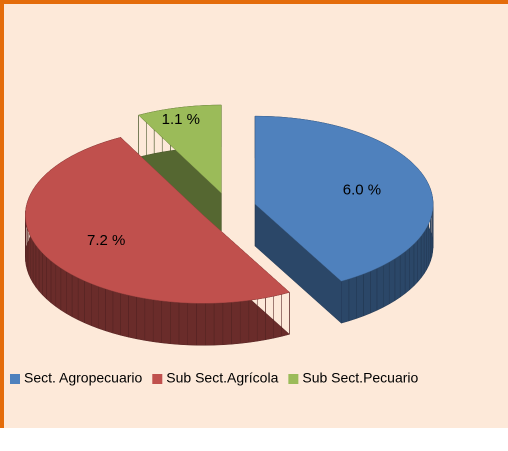 This screenshot has width=508, height=451. I want to click on legend-label: Sub Sect.Agrícola, so click(222, 378).